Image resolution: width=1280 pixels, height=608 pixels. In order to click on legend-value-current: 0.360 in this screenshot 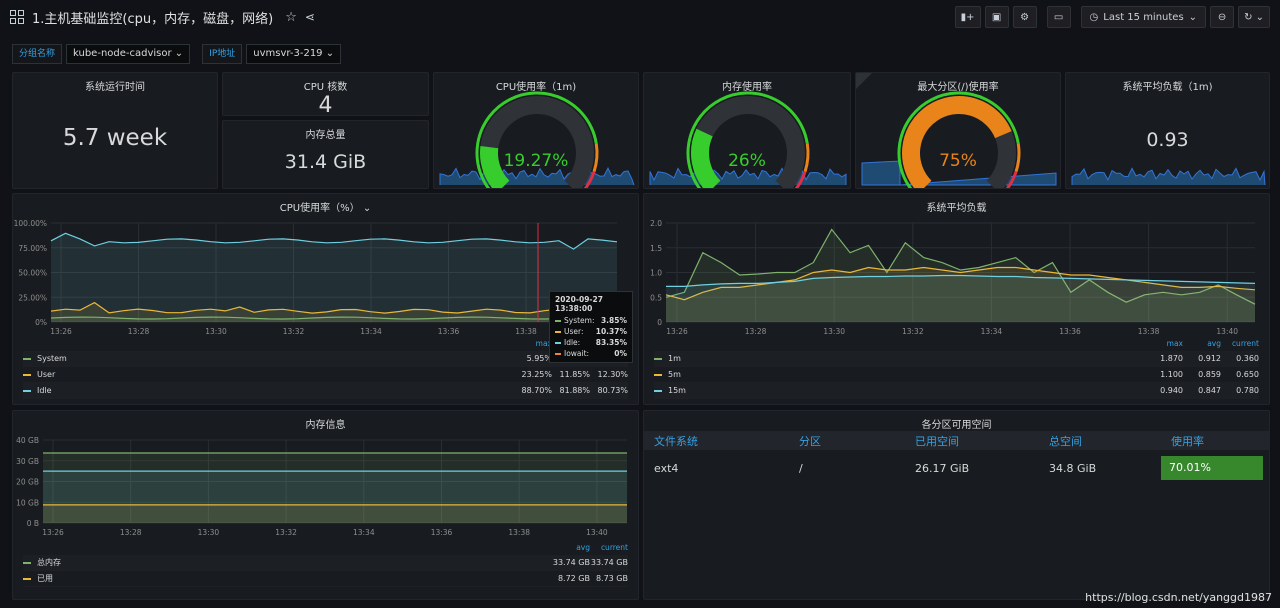, I will do `click(1247, 358)`.